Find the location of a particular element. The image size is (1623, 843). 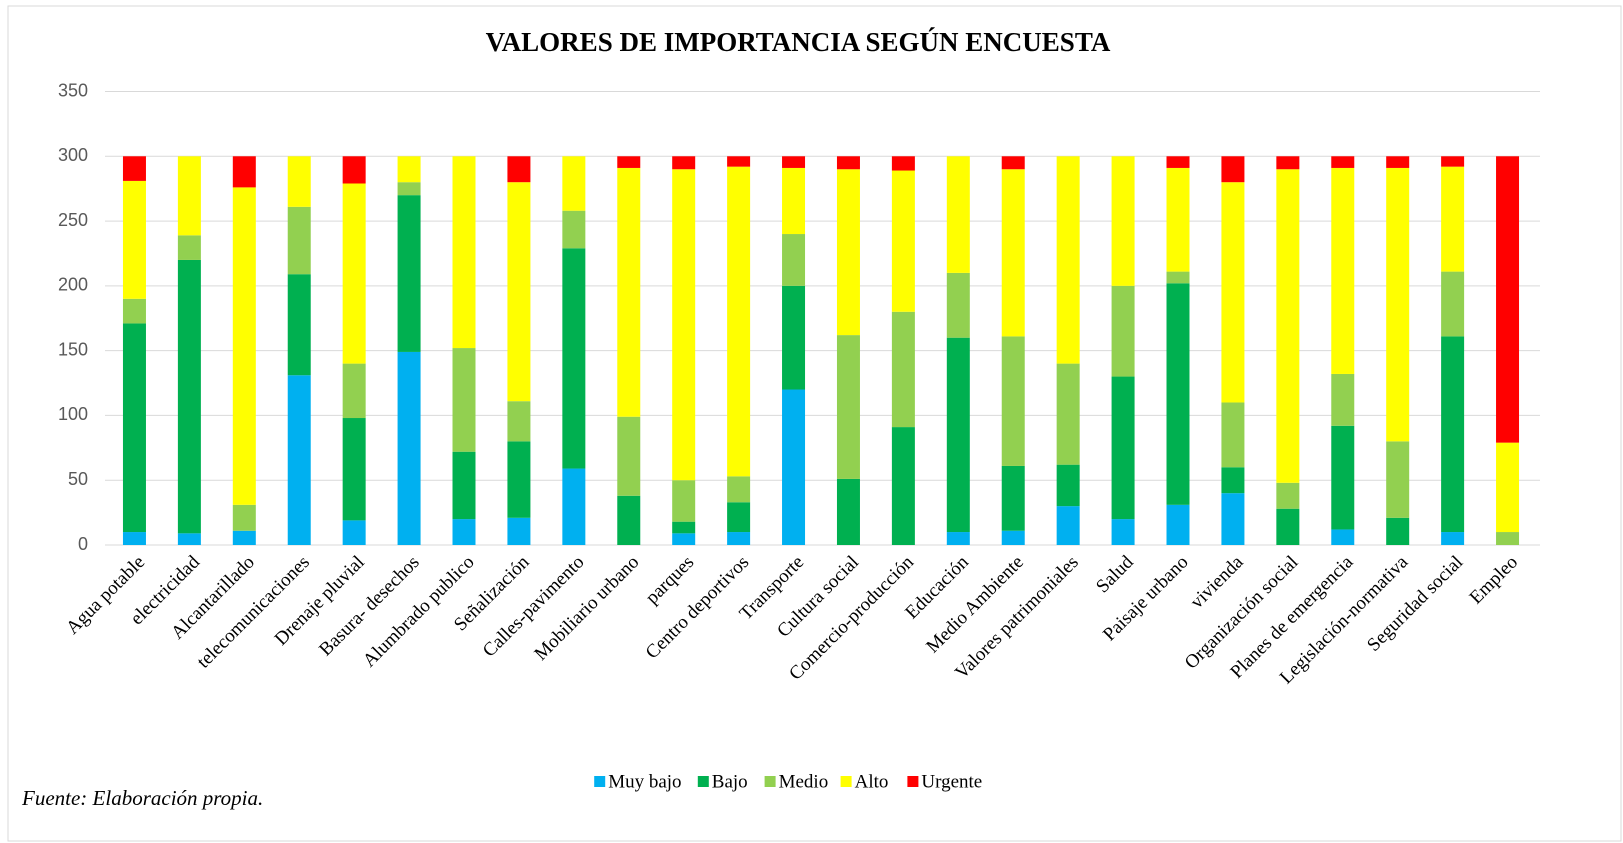

y-tick-label: 250 is located at coordinates (73, 220).